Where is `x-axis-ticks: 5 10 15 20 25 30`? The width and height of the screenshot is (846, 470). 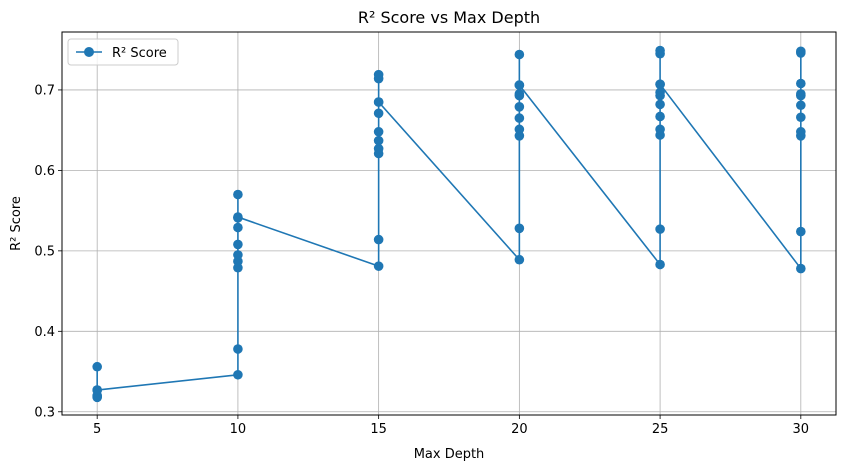 x-axis-ticks: 5 10 15 20 25 30 is located at coordinates (451, 426).